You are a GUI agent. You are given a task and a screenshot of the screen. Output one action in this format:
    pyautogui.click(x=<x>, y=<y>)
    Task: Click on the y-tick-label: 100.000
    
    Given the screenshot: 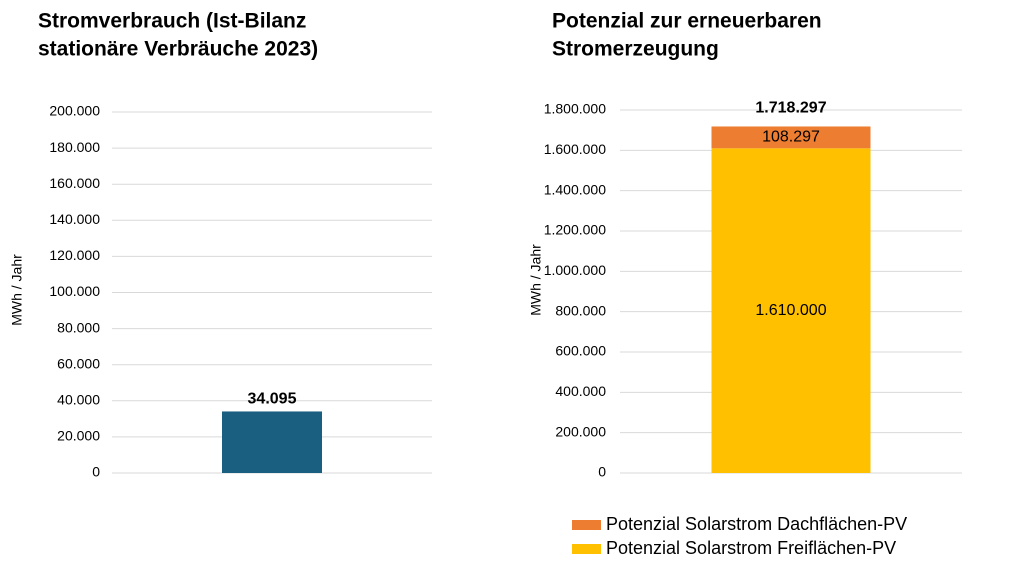 What is the action you would take?
    pyautogui.click(x=74, y=291)
    